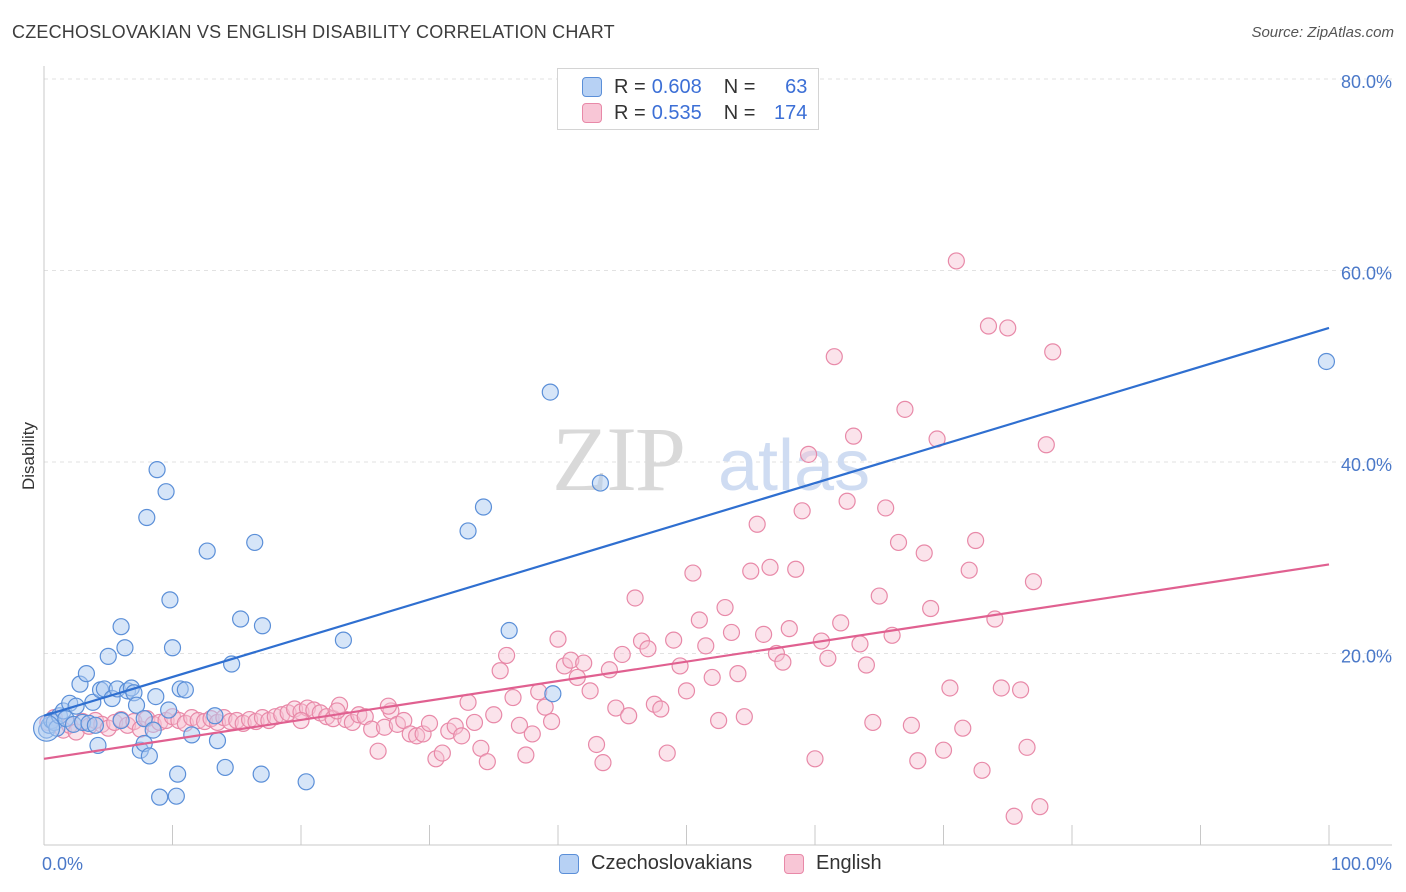  I want to click on czech-legend-swatch-icon, so click(569, 863).